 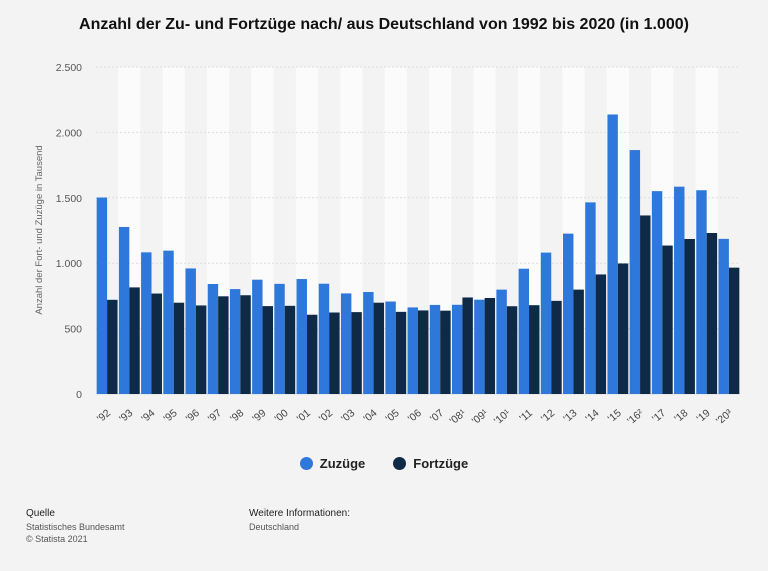 What do you see at coordinates (299, 513) in the screenshot?
I see `info-heading: Weitere Informationen:` at bounding box center [299, 513].